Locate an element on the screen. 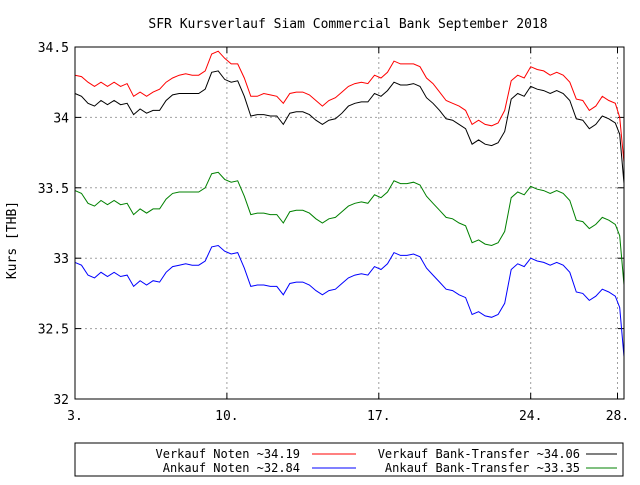 The image size is (640, 485). x-tick-label: 28. is located at coordinates (617, 416).